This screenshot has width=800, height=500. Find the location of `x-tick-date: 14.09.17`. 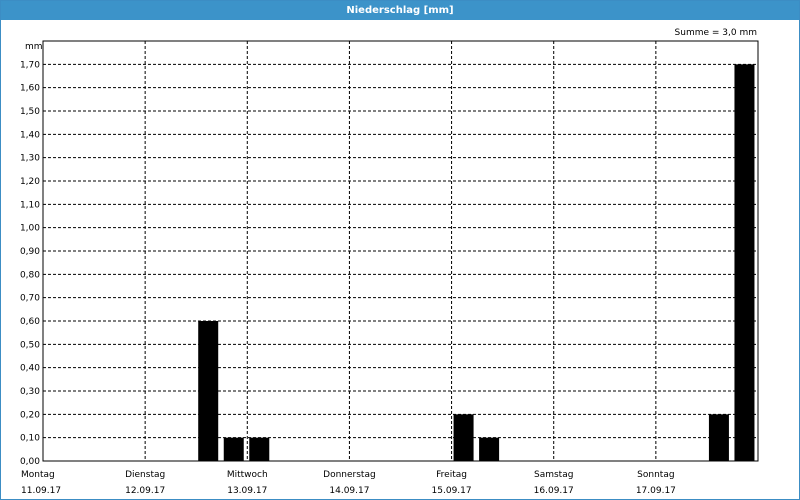

x-tick-date: 14.09.17 is located at coordinates (349, 491).